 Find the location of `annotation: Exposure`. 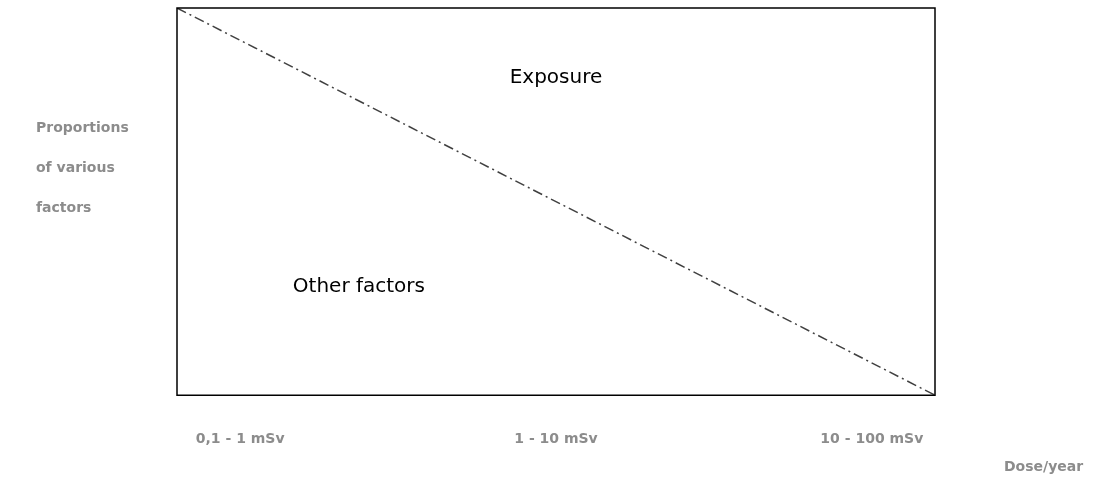

annotation: Exposure is located at coordinates (556, 75).